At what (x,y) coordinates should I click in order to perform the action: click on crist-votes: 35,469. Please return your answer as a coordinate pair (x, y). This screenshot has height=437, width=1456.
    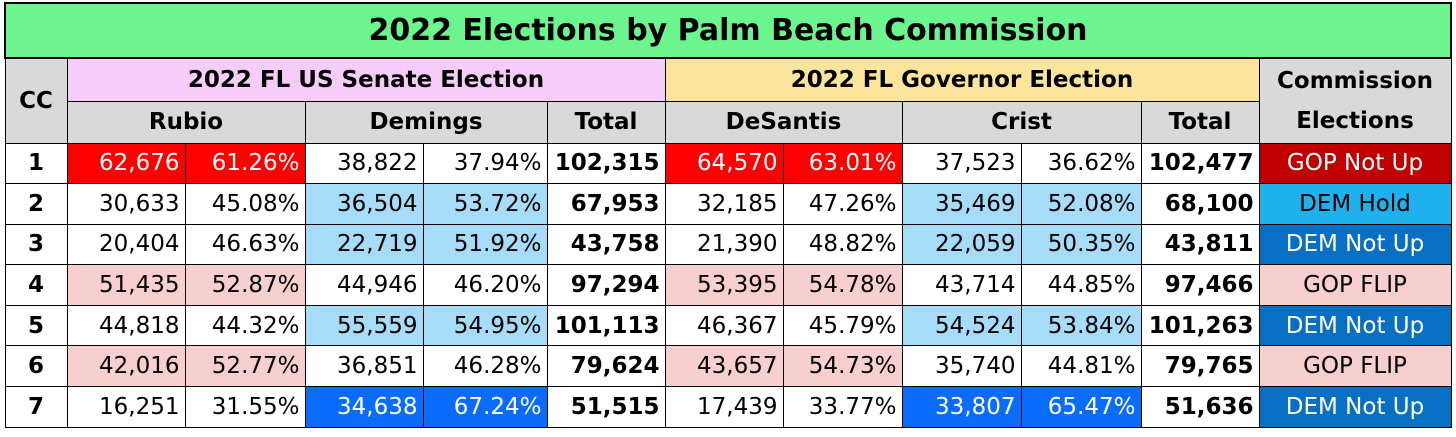
    Looking at the image, I should click on (961, 204).